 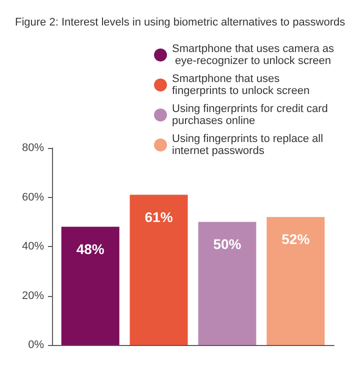 I want to click on legend-label: Smartphone that uses camera as eye-recognizer to unlock screen, so click(x=253, y=55).